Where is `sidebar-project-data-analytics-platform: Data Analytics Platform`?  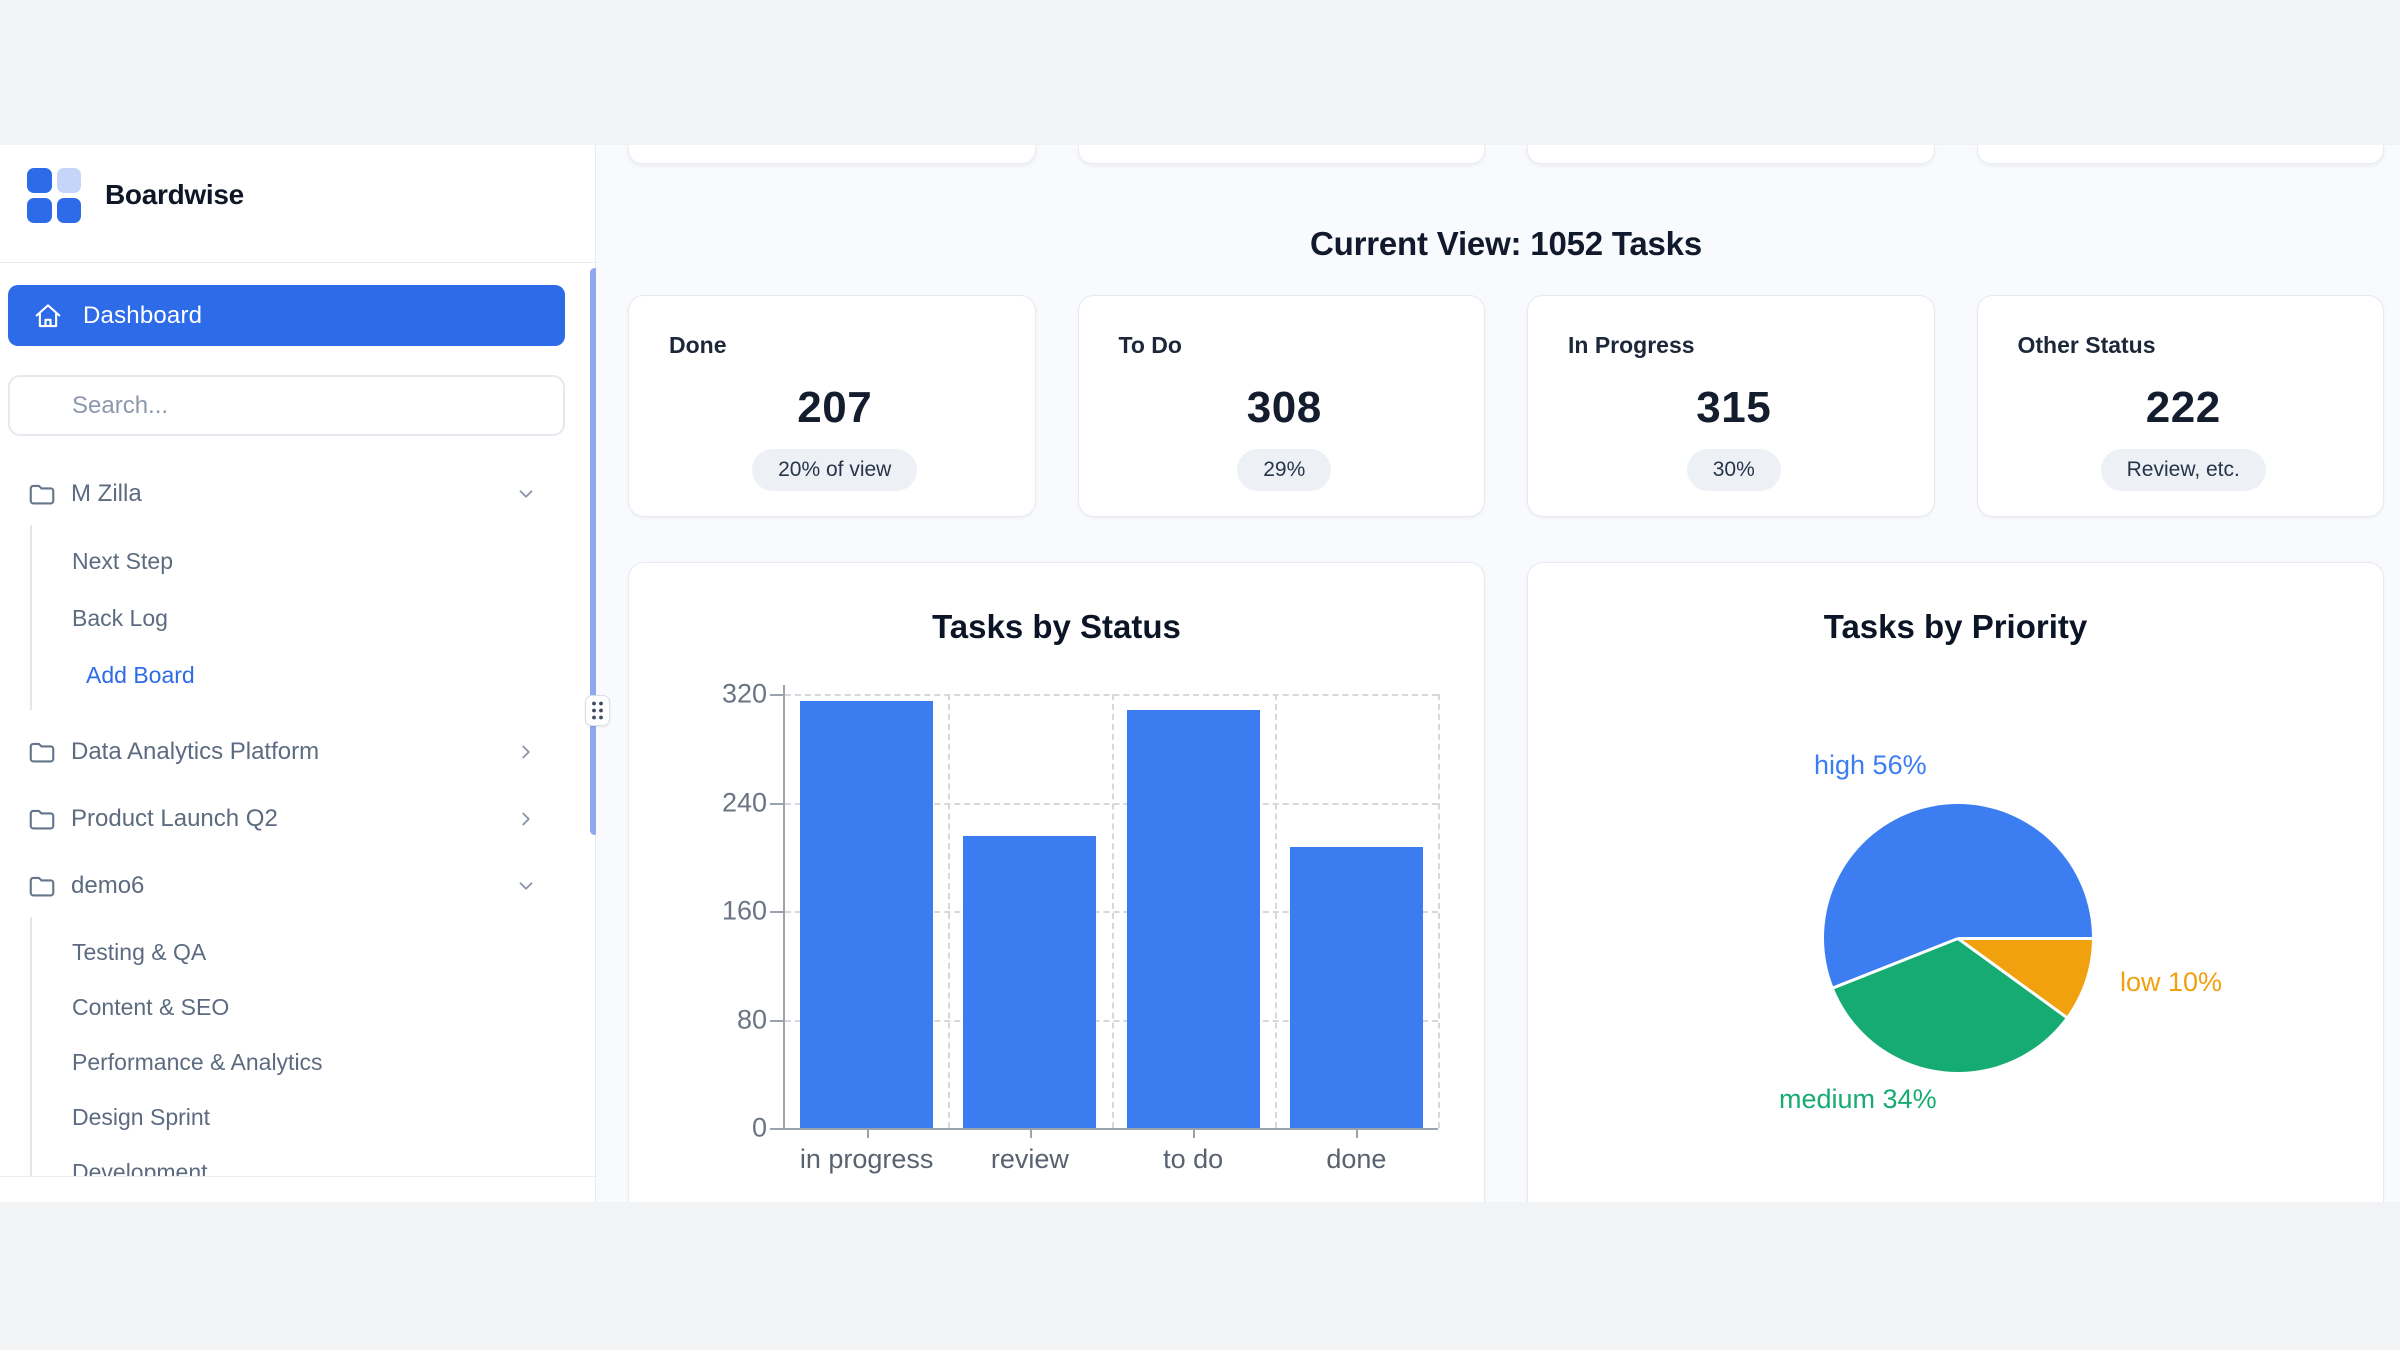
sidebar-project-data-analytics-platform: Data Analytics Platform is located at coordinates (286, 752).